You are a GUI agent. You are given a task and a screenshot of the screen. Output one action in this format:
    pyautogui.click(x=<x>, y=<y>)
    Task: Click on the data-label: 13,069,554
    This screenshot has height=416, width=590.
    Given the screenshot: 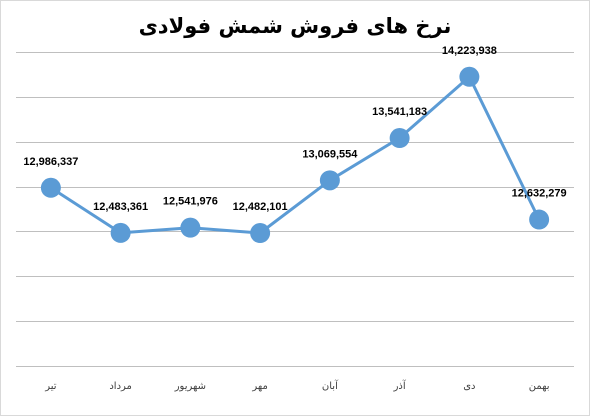 What is the action you would take?
    pyautogui.click(x=330, y=154)
    